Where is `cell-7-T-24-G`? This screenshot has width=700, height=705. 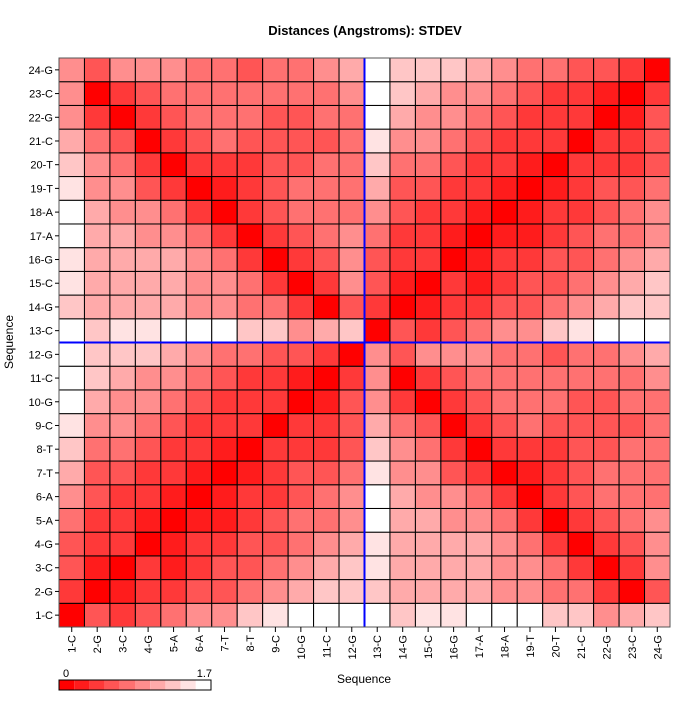 cell-7-T-24-G is located at coordinates (657, 473).